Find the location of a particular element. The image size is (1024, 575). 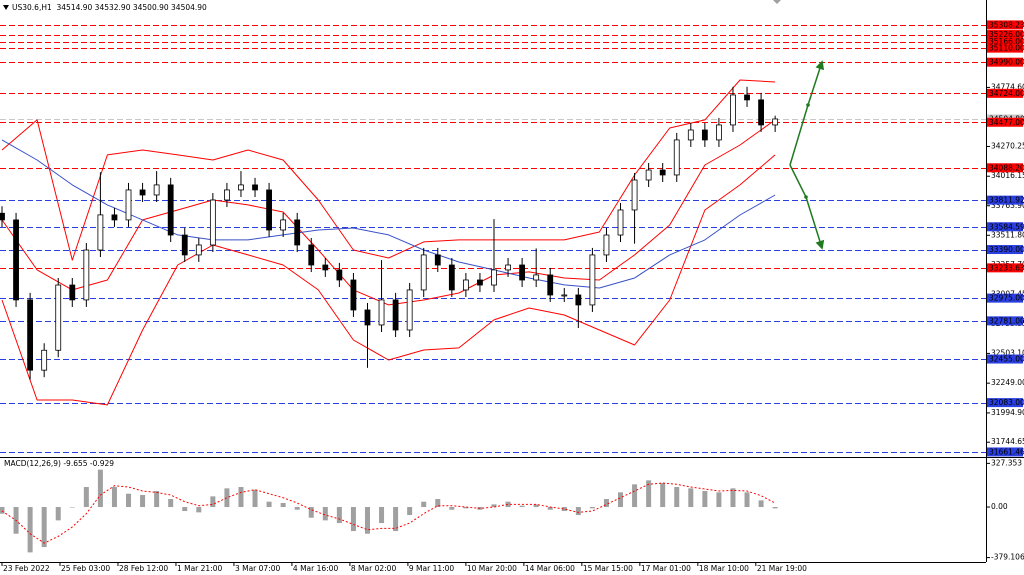

level-label: 34724.00 is located at coordinates (1006, 93).